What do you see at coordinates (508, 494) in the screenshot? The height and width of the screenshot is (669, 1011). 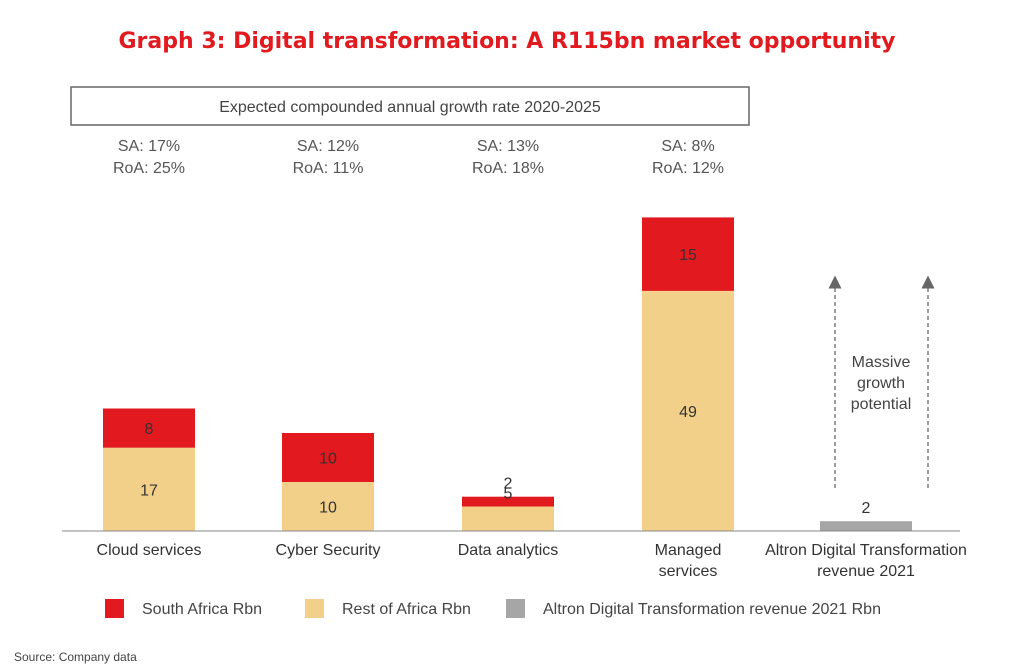 I see `bar-value-label-2-series-0: 5` at bounding box center [508, 494].